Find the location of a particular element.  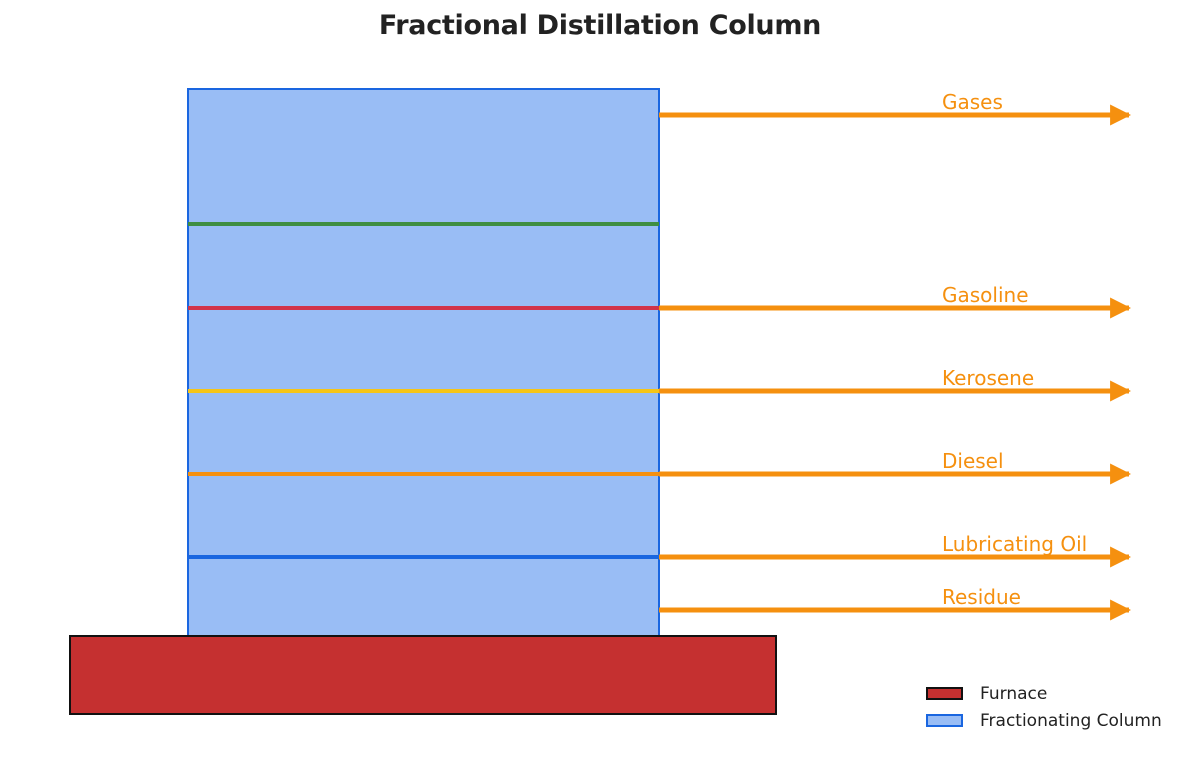

legend-label-furnace: Furnace is located at coordinates (1014, 693).